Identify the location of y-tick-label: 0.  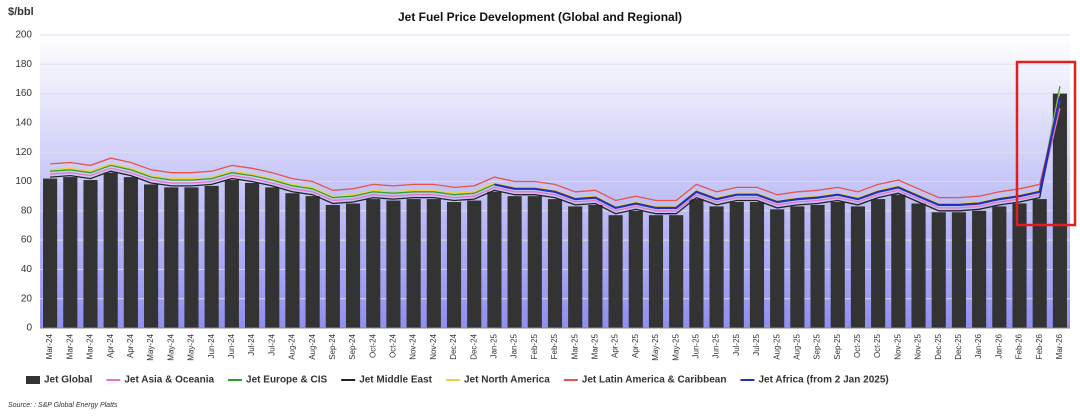
(29, 328).